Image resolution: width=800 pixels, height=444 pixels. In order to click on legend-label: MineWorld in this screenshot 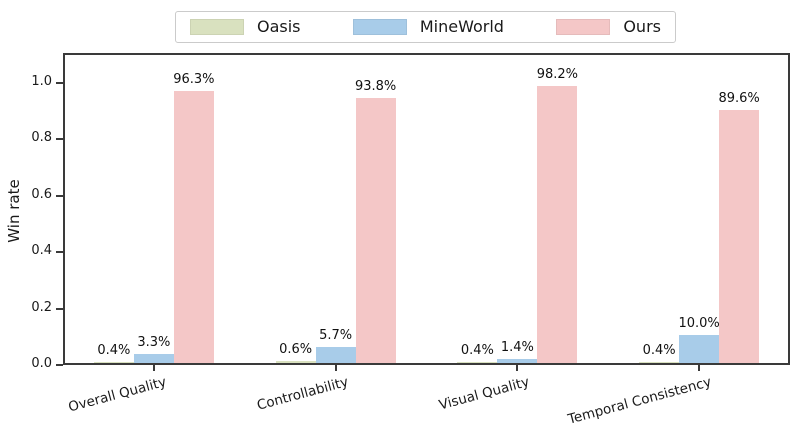, I will do `click(461, 26)`.